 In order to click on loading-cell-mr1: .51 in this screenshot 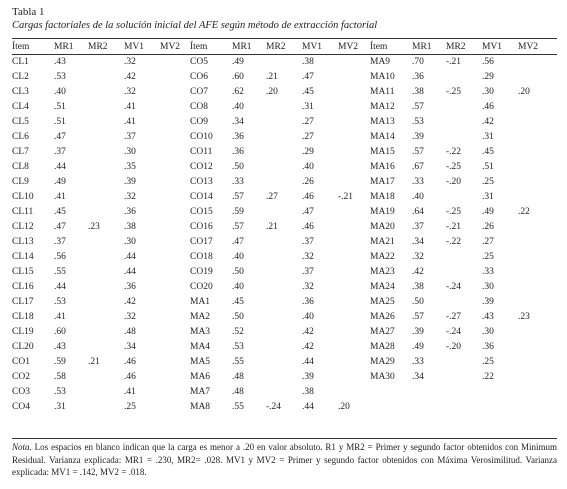, I will do `click(60, 122)`.